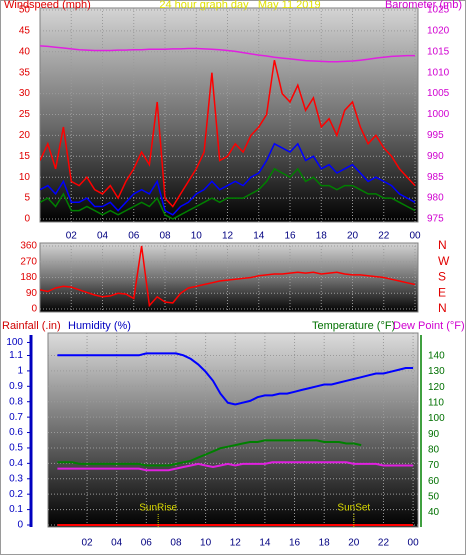 The width and height of the screenshot is (466, 560). I want to click on y2-tick-label: 1010, so click(438, 72).